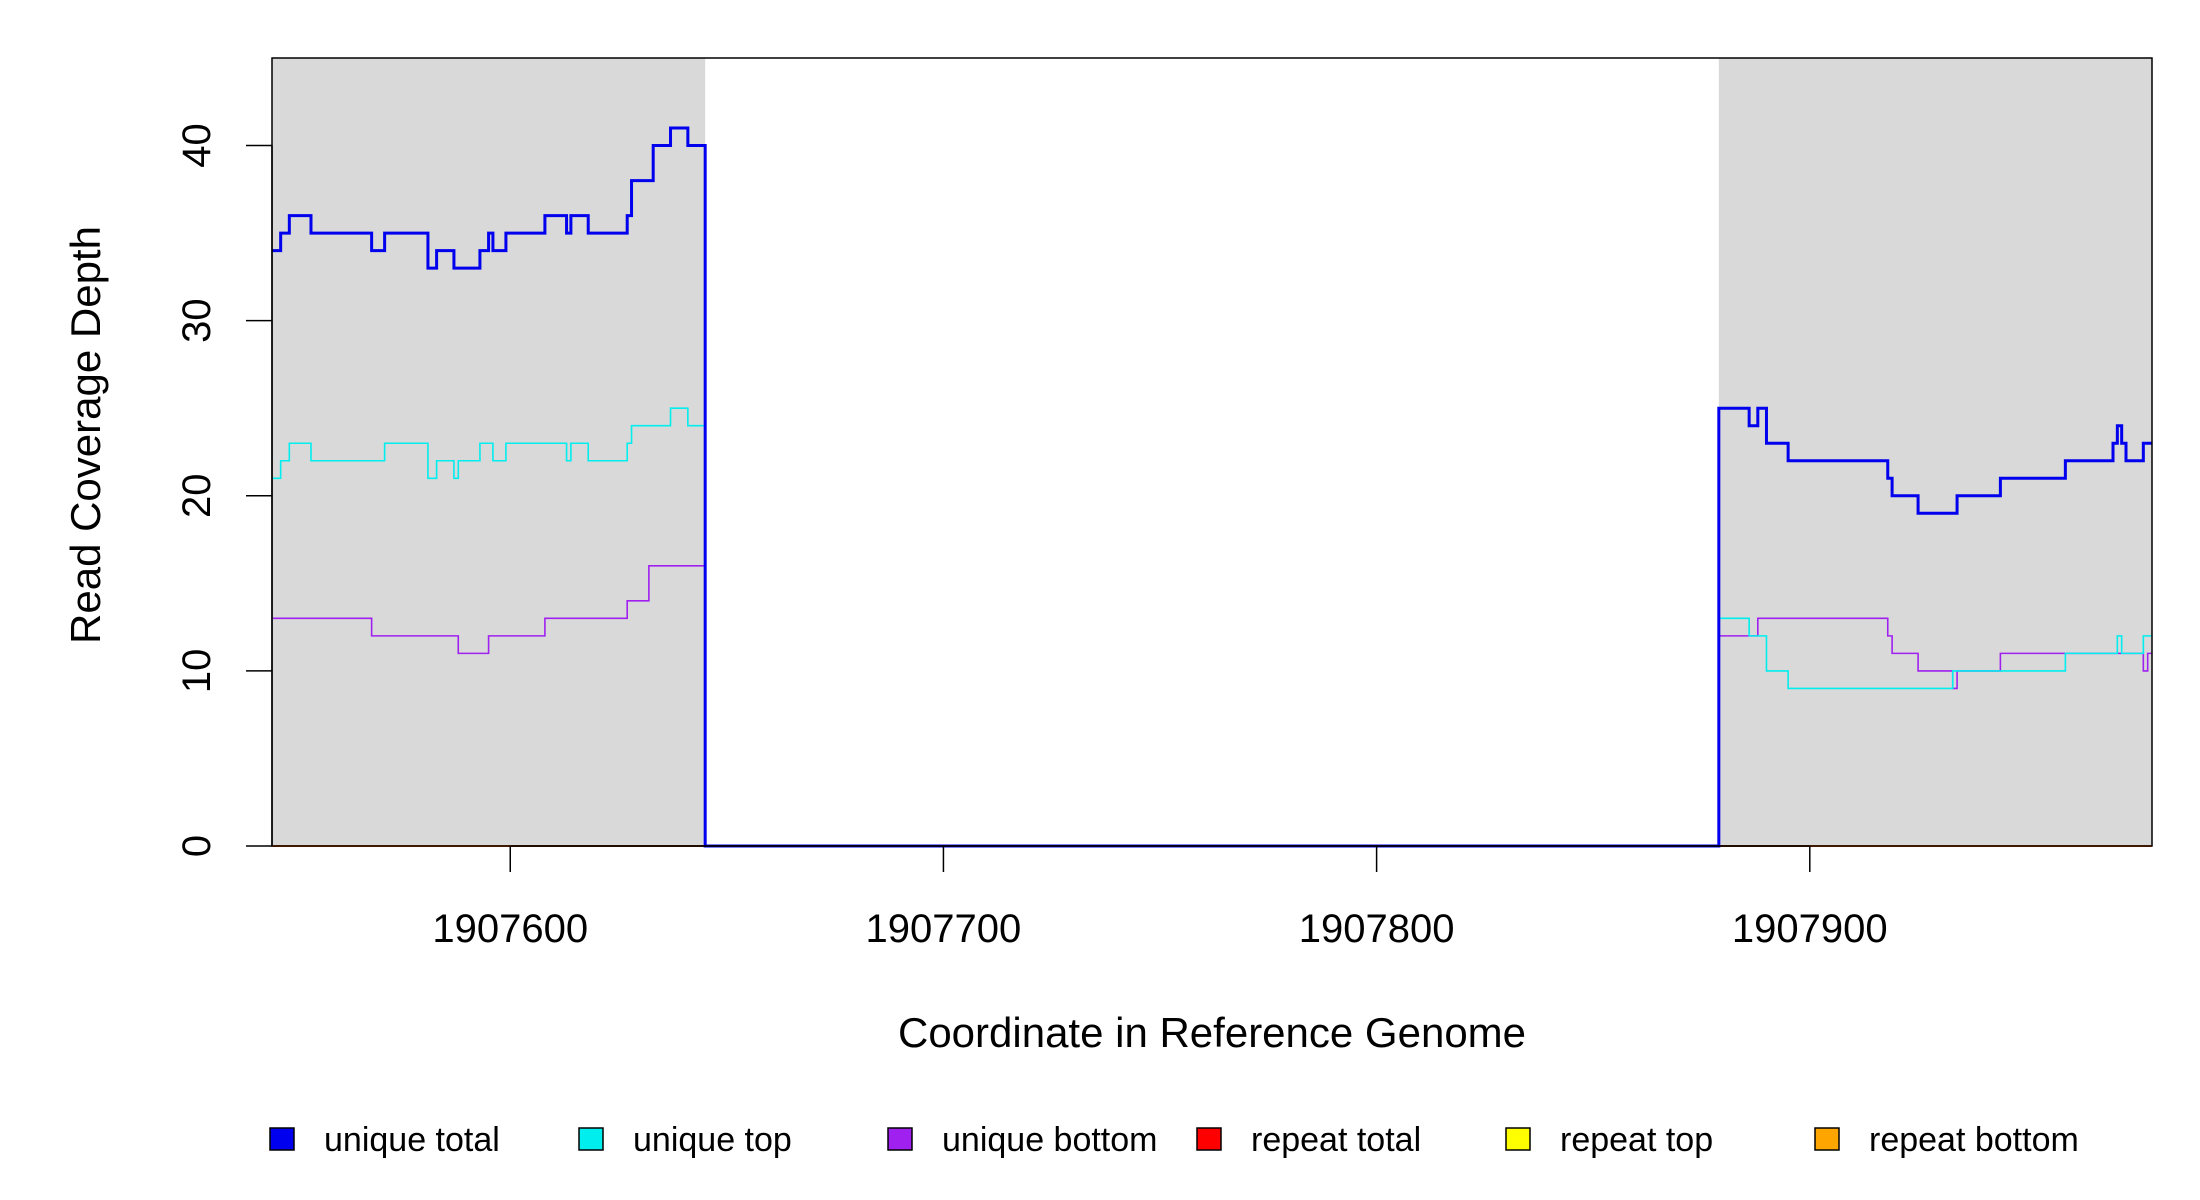 This screenshot has width=2200, height=1200. Describe the element at coordinates (197, 320) in the screenshot. I see `y-tick-label: 30` at that location.